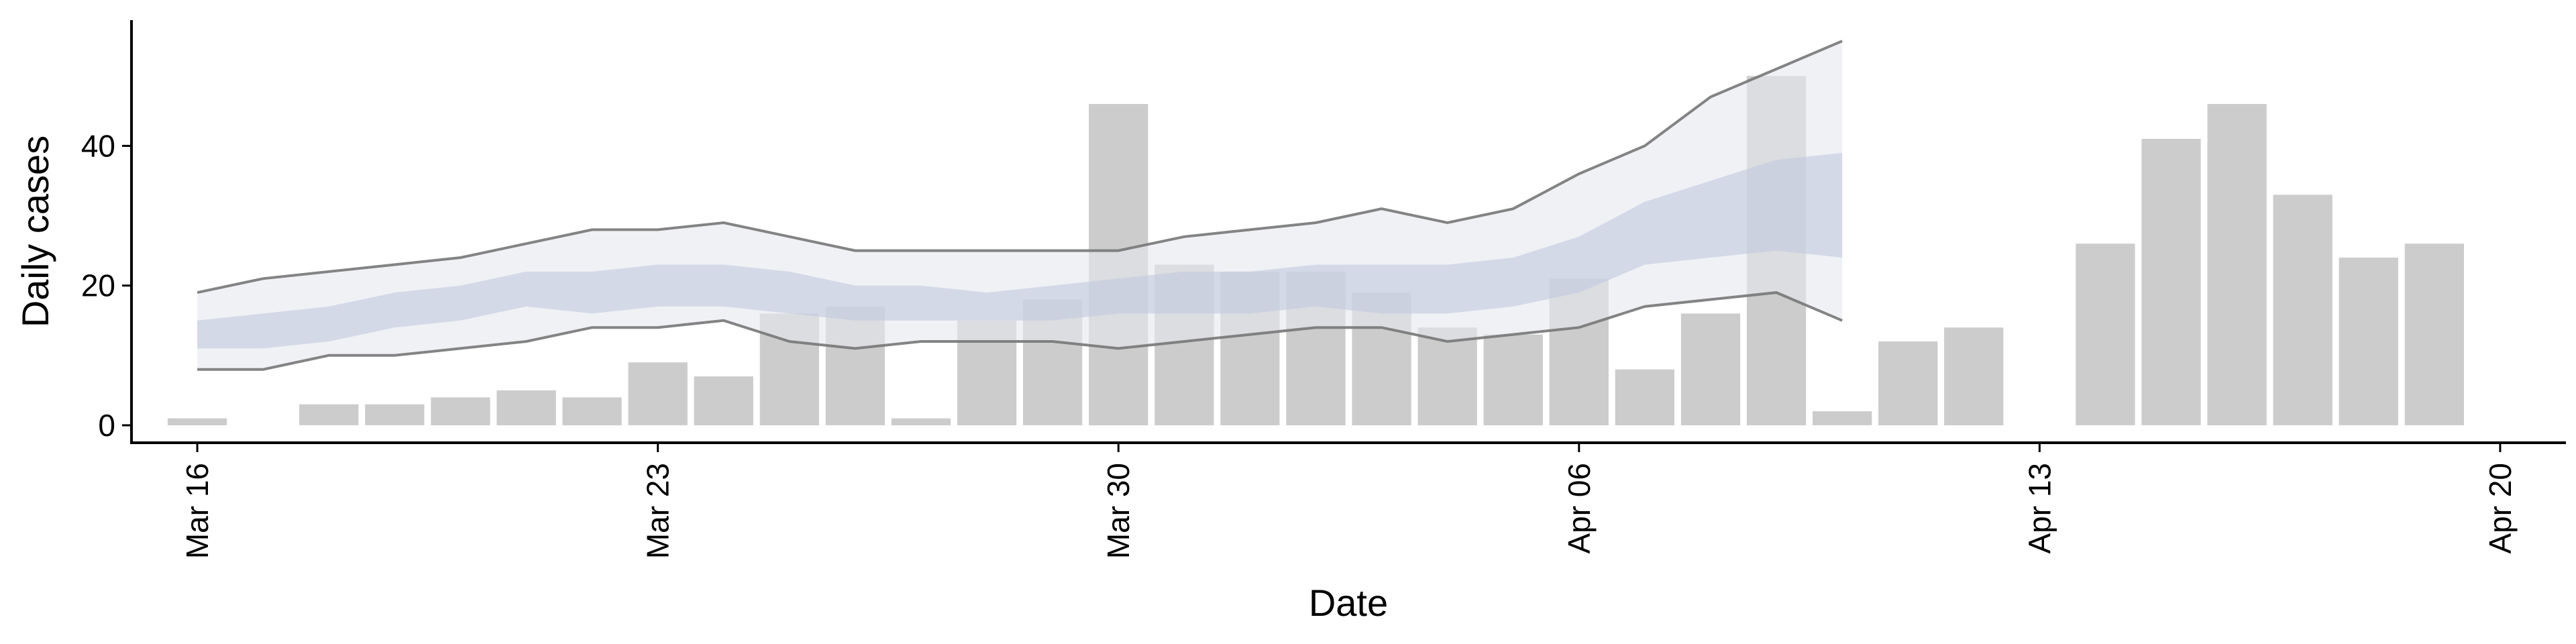 The height and width of the screenshot is (644, 2576). Describe the element at coordinates (1579, 508) in the screenshot. I see `x-tick-label: Apr 06` at that location.